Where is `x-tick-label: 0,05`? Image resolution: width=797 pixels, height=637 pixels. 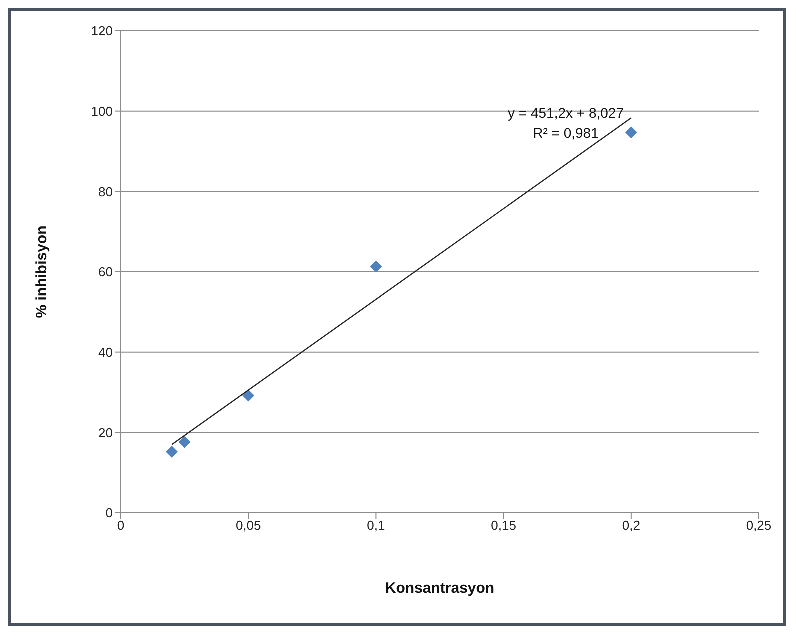 x-tick-label: 0,05 is located at coordinates (249, 526).